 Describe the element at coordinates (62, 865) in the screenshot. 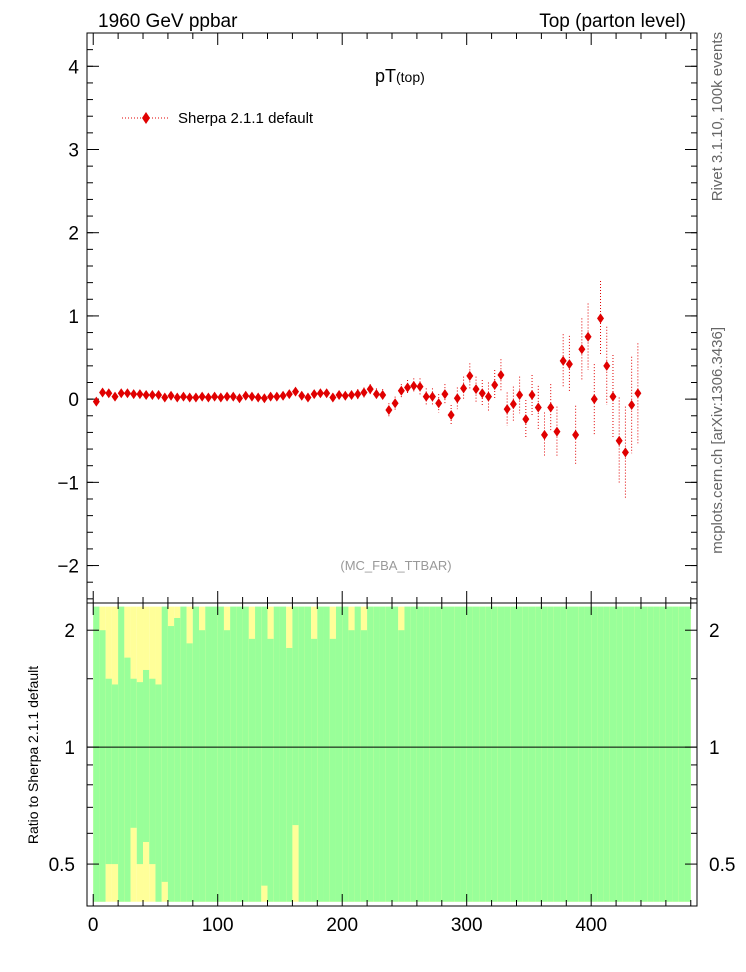

I see `ratio-y-tick-label: 0.5` at that location.